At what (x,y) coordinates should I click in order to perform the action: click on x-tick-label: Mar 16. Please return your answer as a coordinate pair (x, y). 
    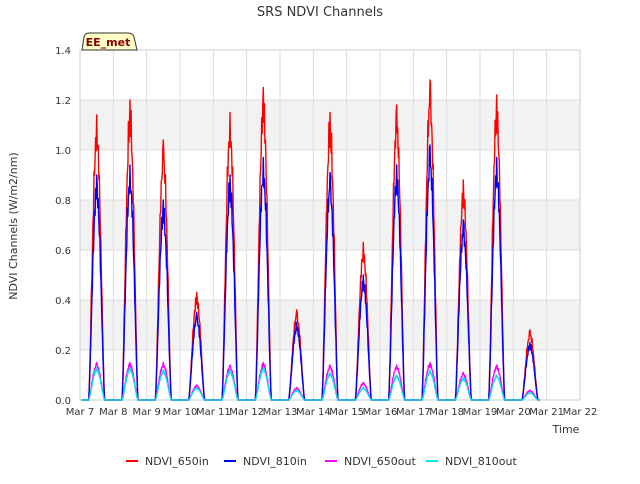
    Looking at the image, I should click on (380, 412).